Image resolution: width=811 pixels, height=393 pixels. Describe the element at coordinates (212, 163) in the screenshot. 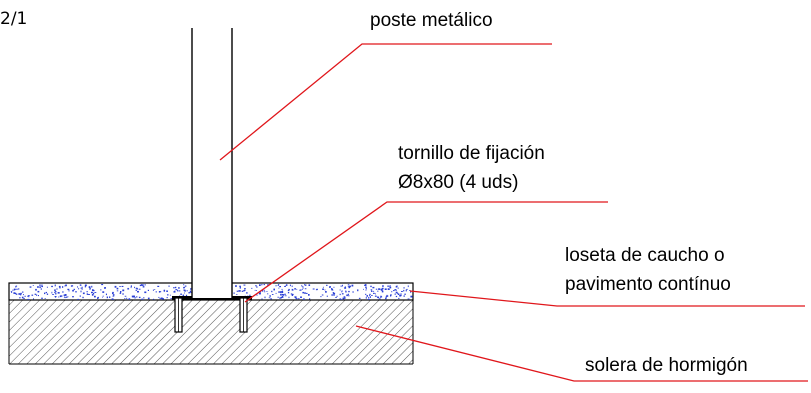

I see `metal-post` at that location.